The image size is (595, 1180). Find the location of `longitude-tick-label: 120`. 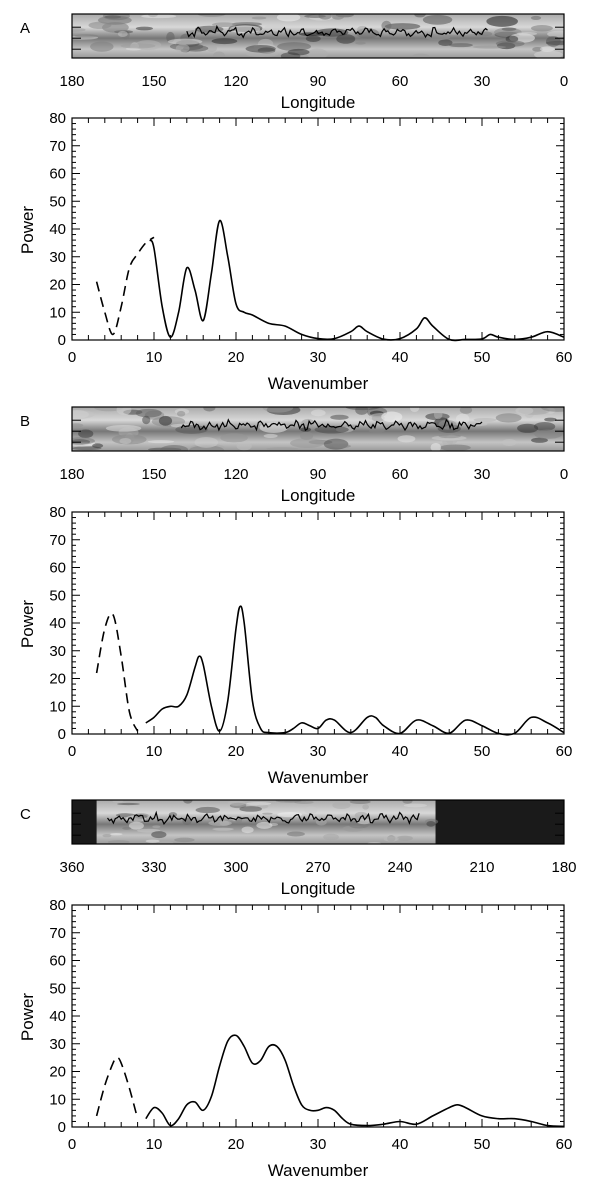

longitude-tick-label: 120 is located at coordinates (235, 474).